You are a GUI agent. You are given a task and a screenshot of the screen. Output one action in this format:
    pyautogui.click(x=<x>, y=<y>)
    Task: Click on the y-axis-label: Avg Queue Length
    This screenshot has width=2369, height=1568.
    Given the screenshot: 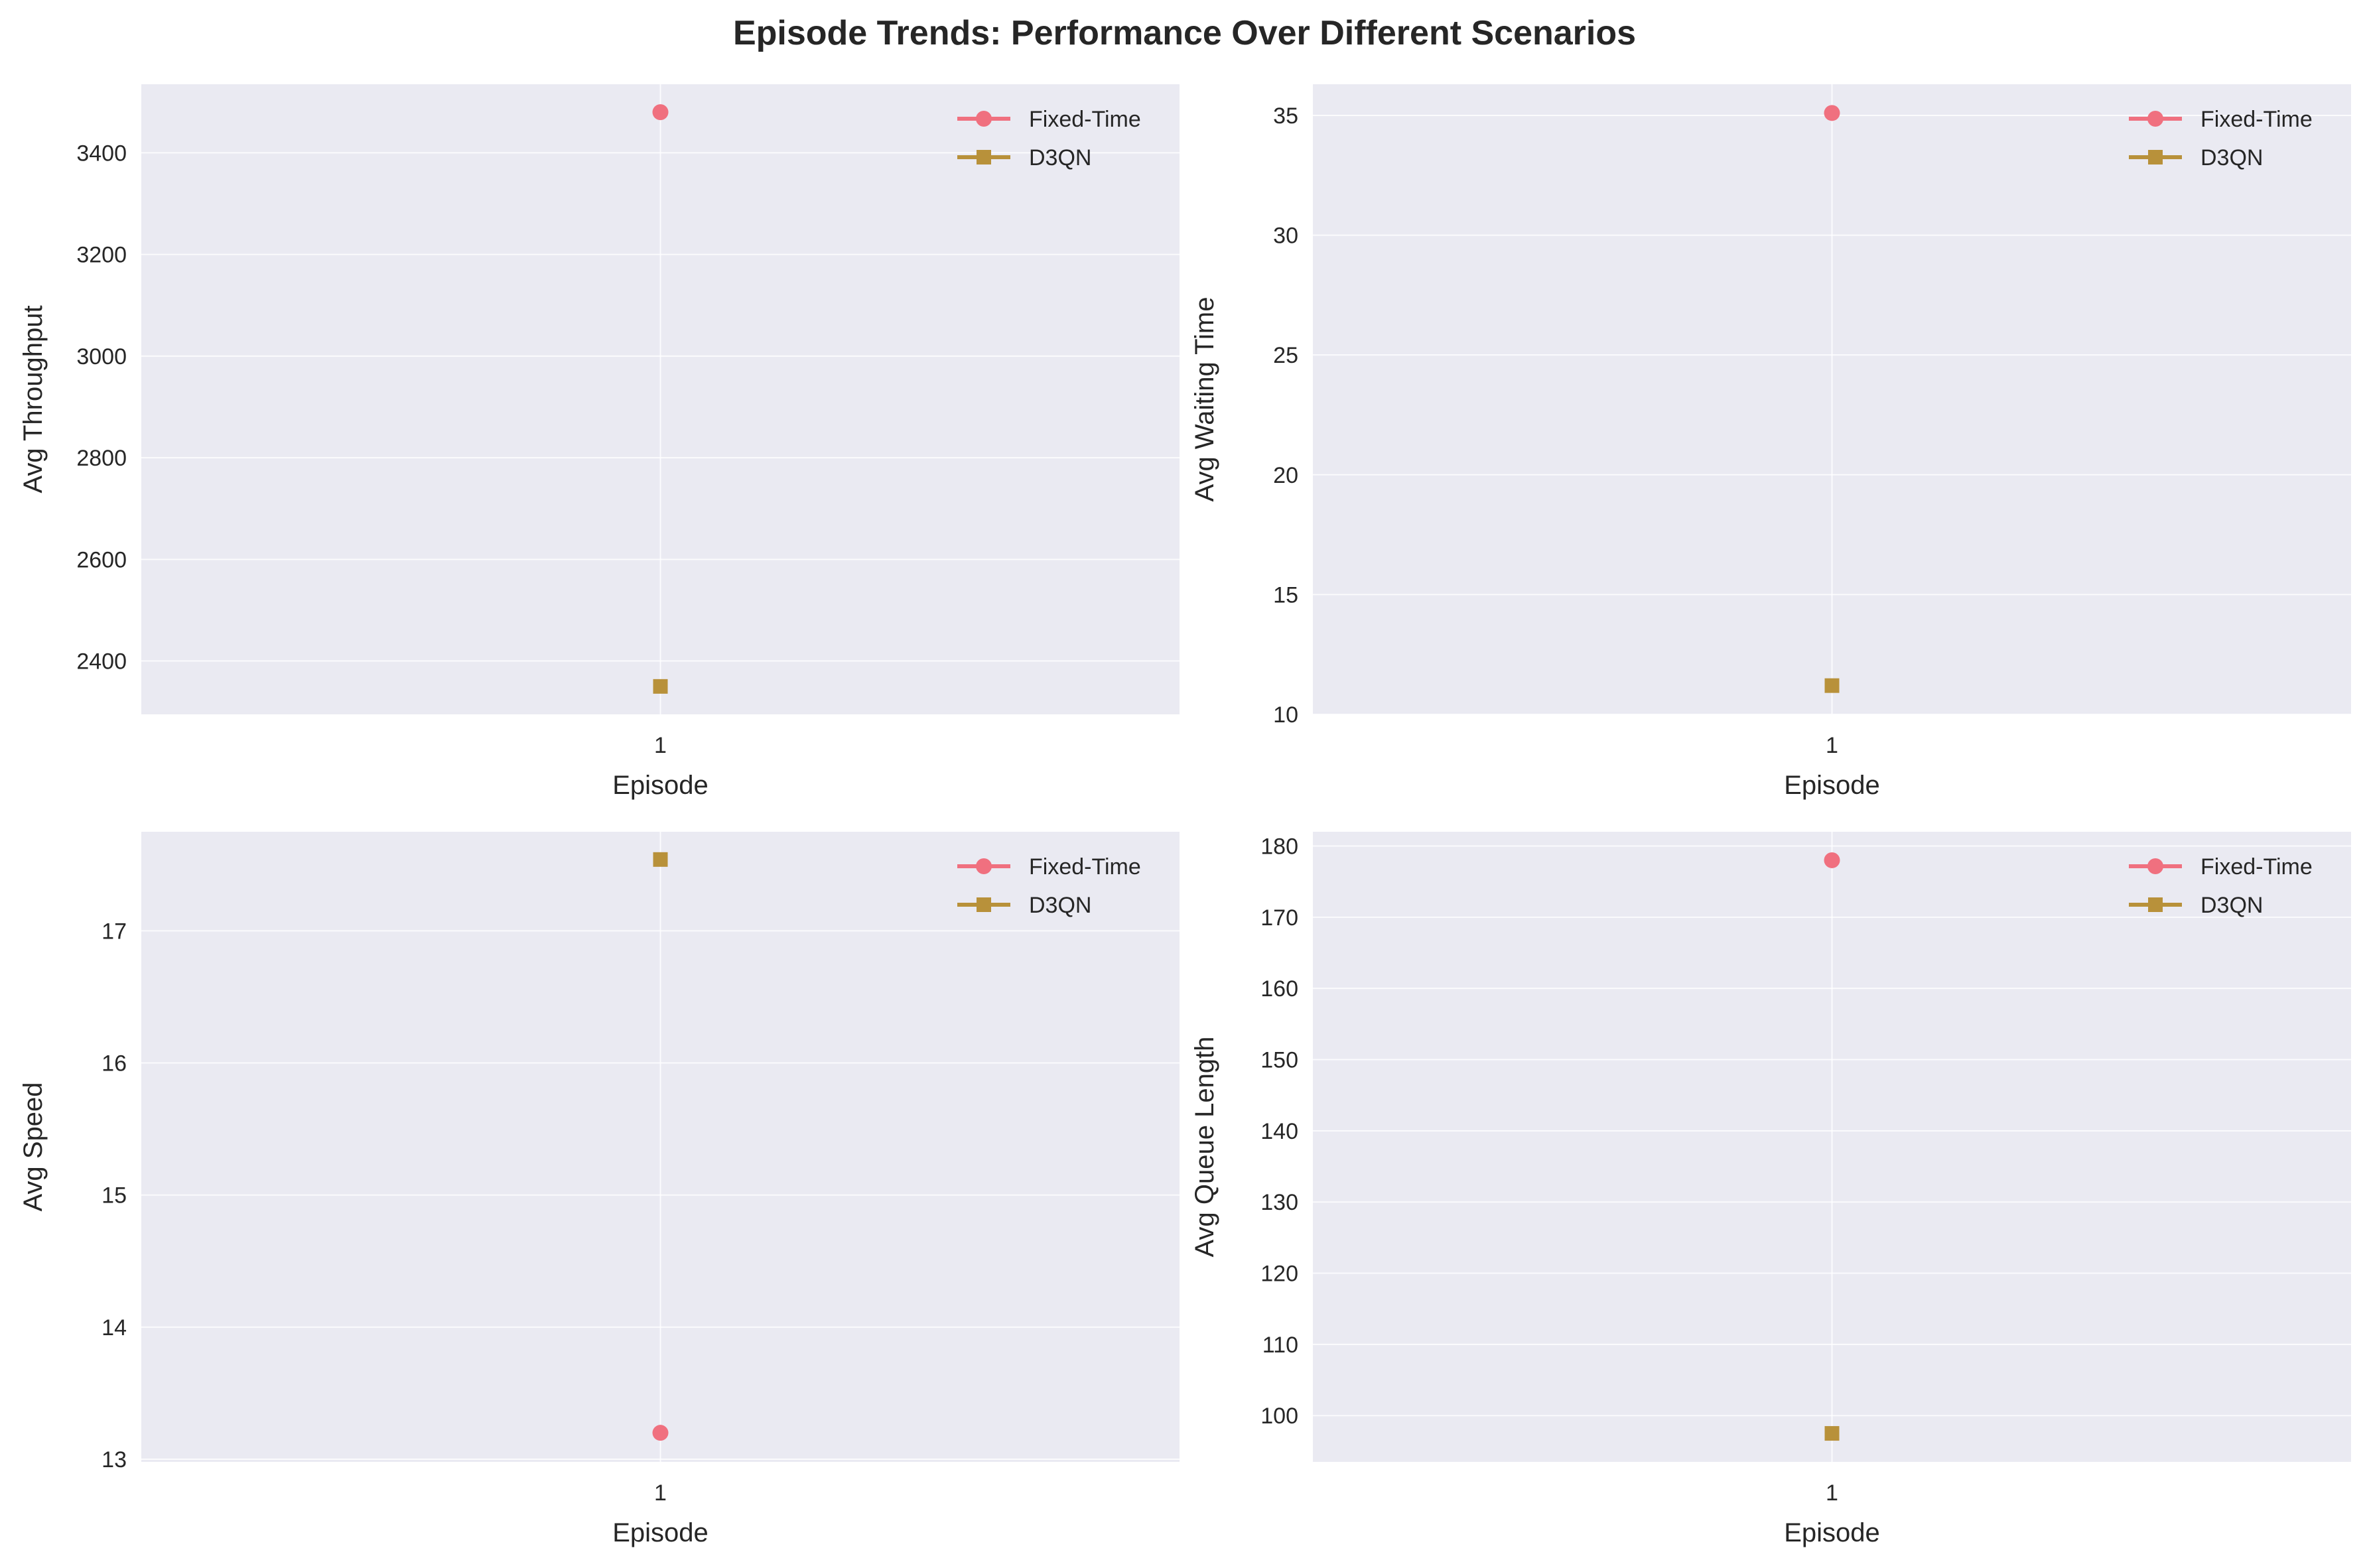 What is the action you would take?
    pyautogui.click(x=1204, y=1148)
    